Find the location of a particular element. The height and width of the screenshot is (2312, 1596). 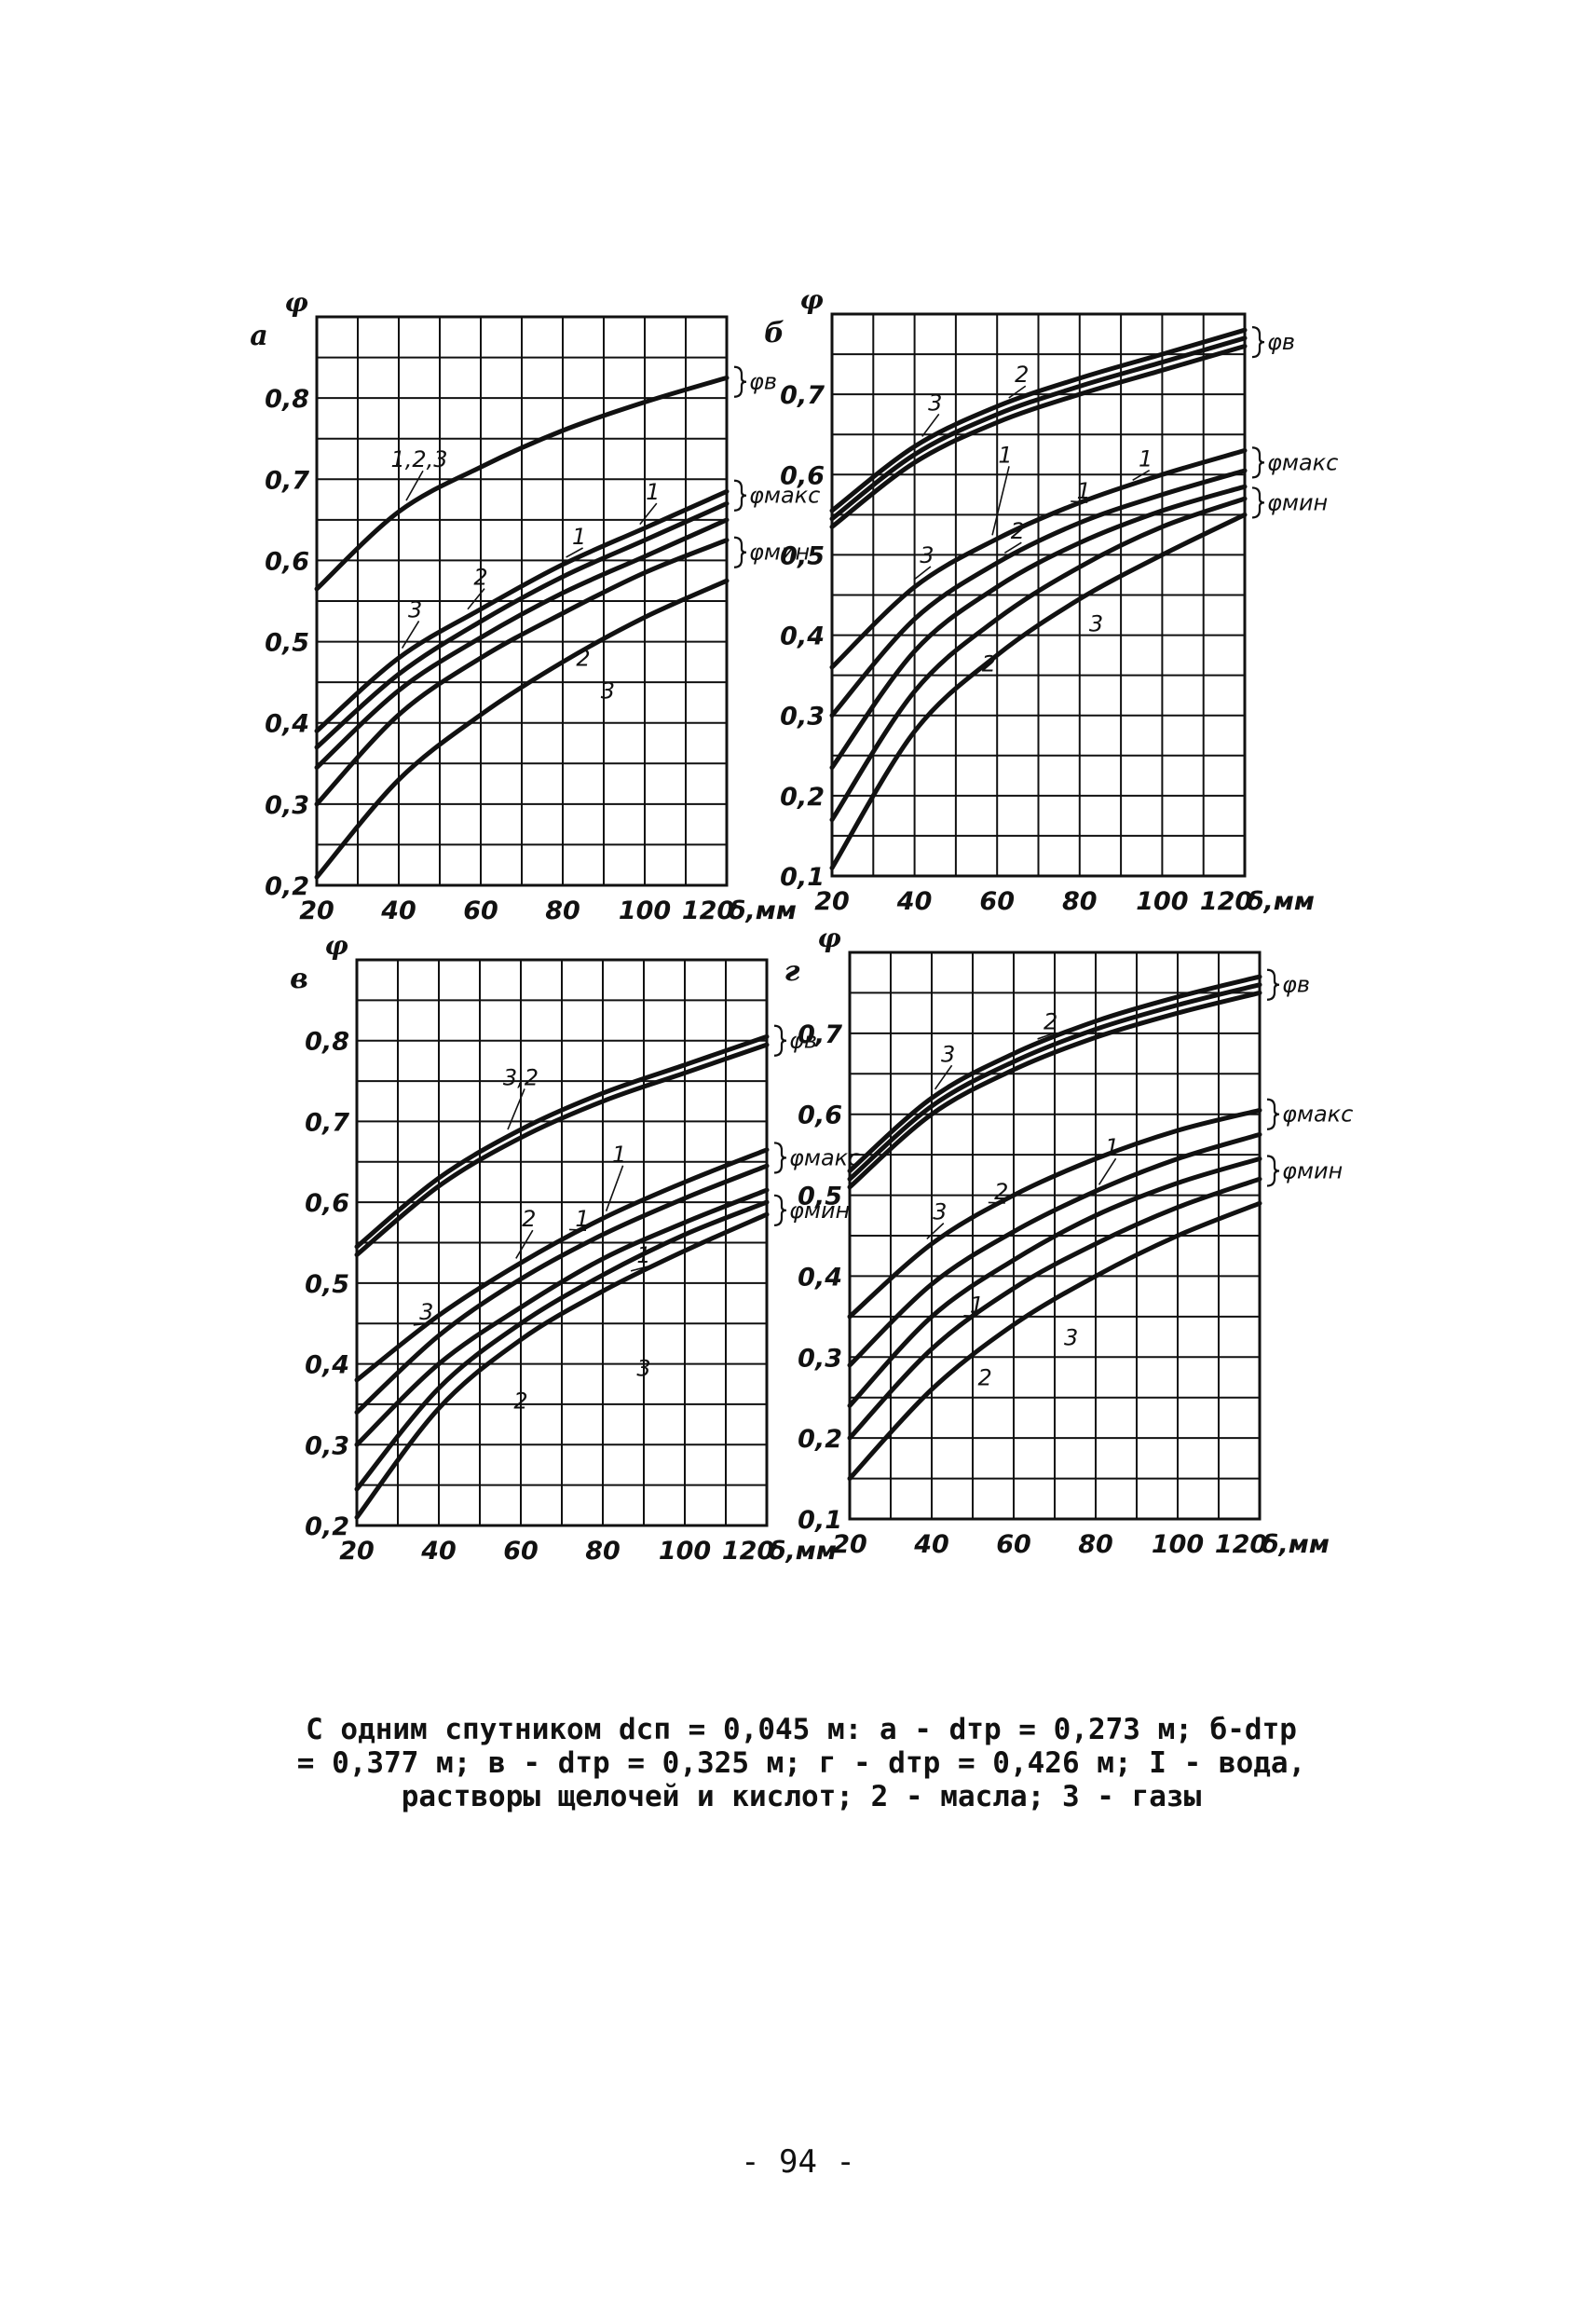

panel-letter: а is located at coordinates (258, 336).